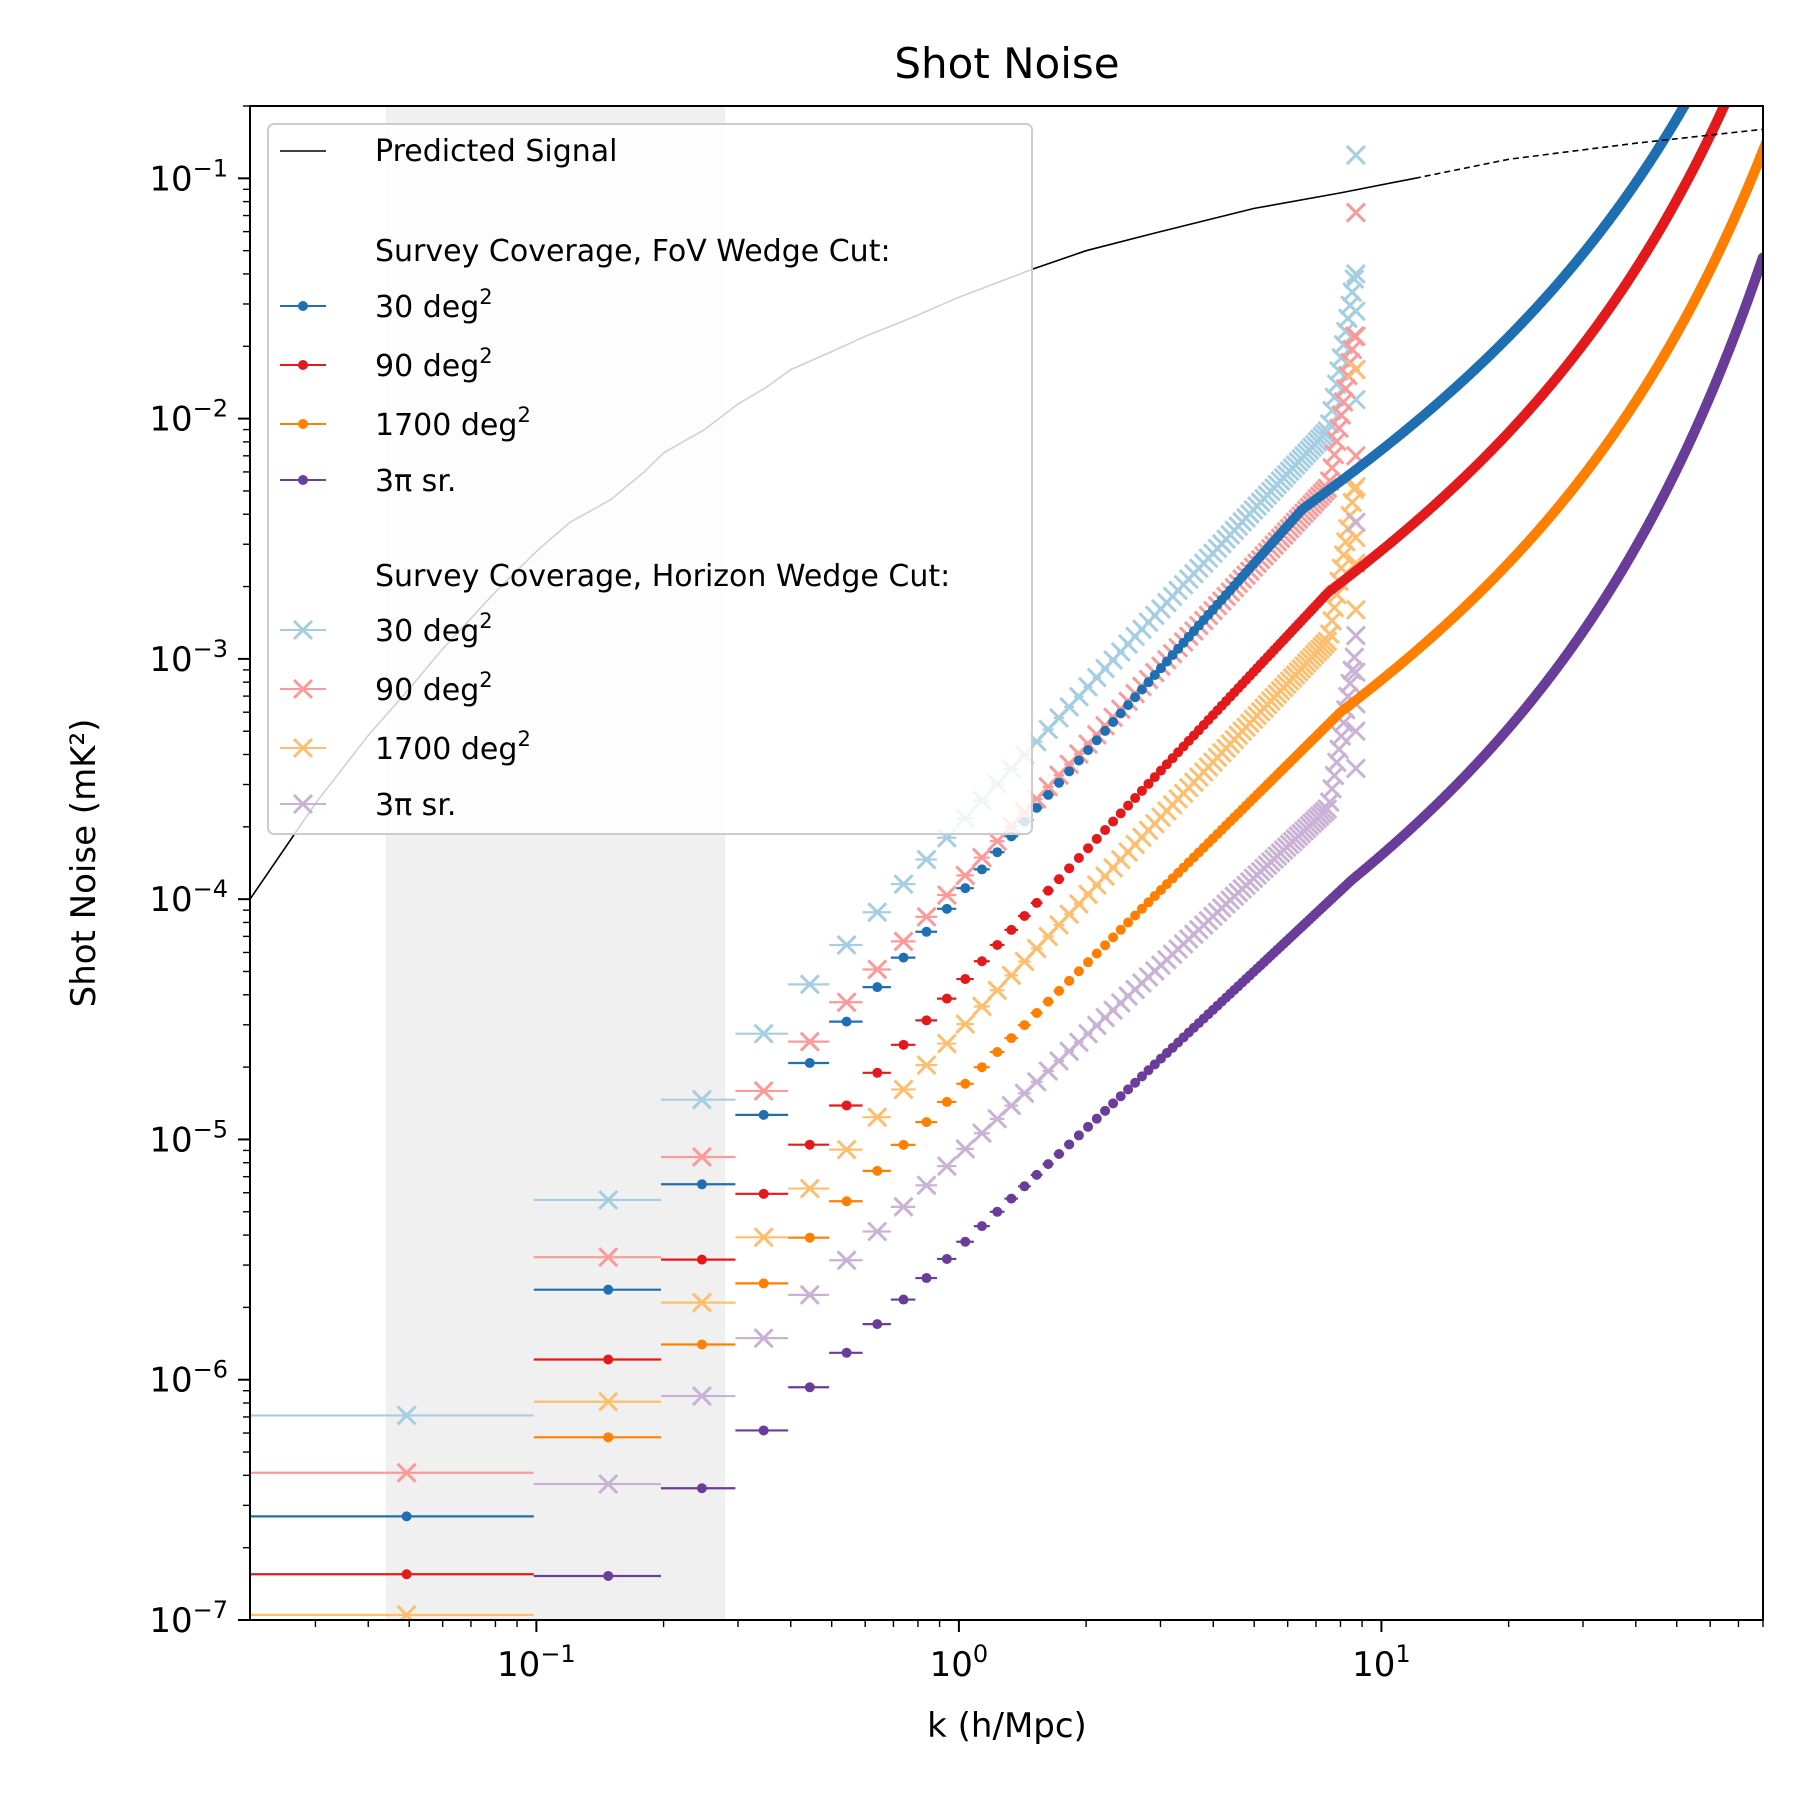 This screenshot has width=1800, height=1800. I want to click on legend-signal-label: Predicted Signal, so click(496, 151).